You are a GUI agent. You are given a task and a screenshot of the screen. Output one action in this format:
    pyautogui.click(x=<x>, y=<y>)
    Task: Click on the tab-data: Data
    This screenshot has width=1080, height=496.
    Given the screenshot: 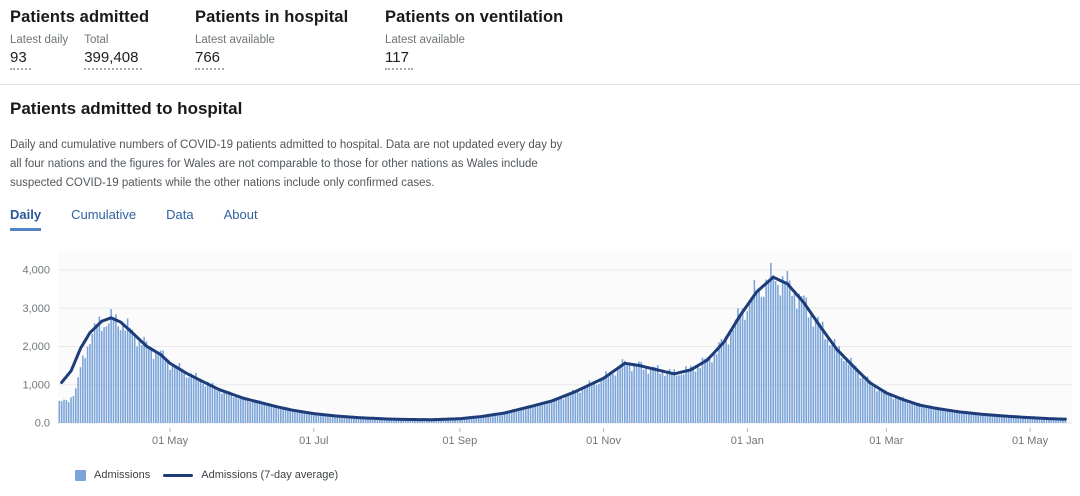 What is the action you would take?
    pyautogui.click(x=180, y=214)
    